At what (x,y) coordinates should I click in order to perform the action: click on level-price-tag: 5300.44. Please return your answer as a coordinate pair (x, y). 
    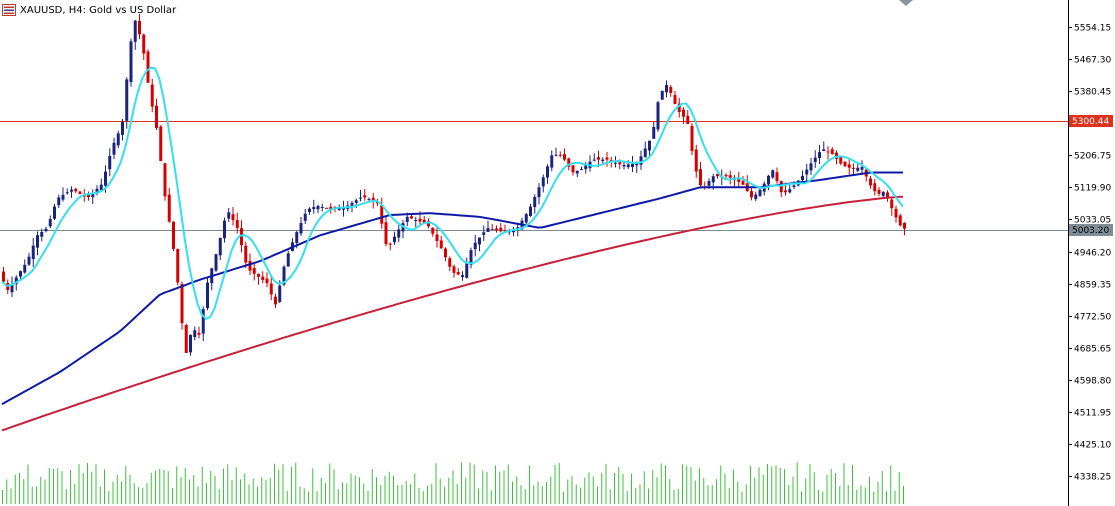
    Looking at the image, I should click on (1091, 121).